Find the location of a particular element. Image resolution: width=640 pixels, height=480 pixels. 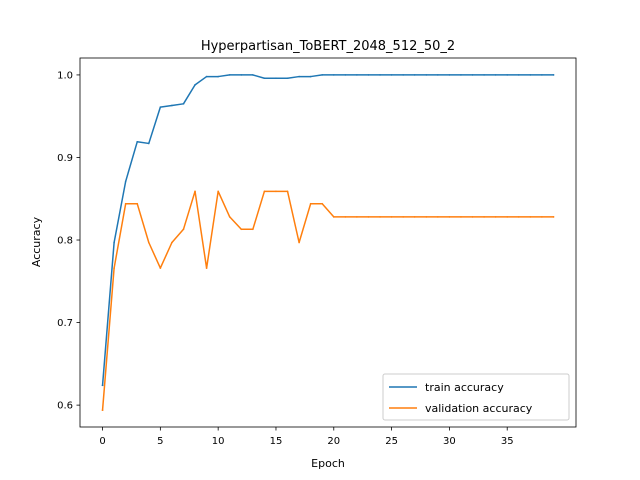

y-tick-label-2: 0.8 is located at coordinates (65, 241).